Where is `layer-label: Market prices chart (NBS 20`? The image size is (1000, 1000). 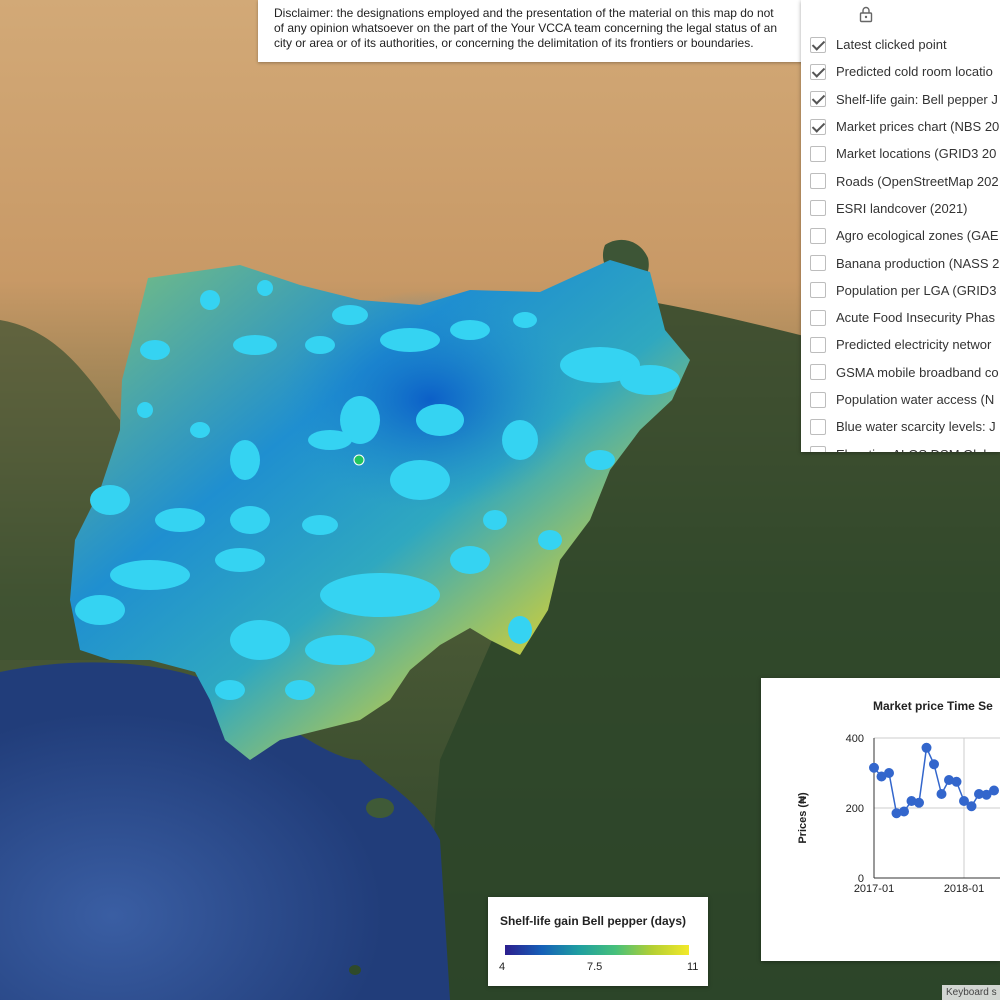
layer-label: Market prices chart (NBS 20 is located at coordinates (918, 127).